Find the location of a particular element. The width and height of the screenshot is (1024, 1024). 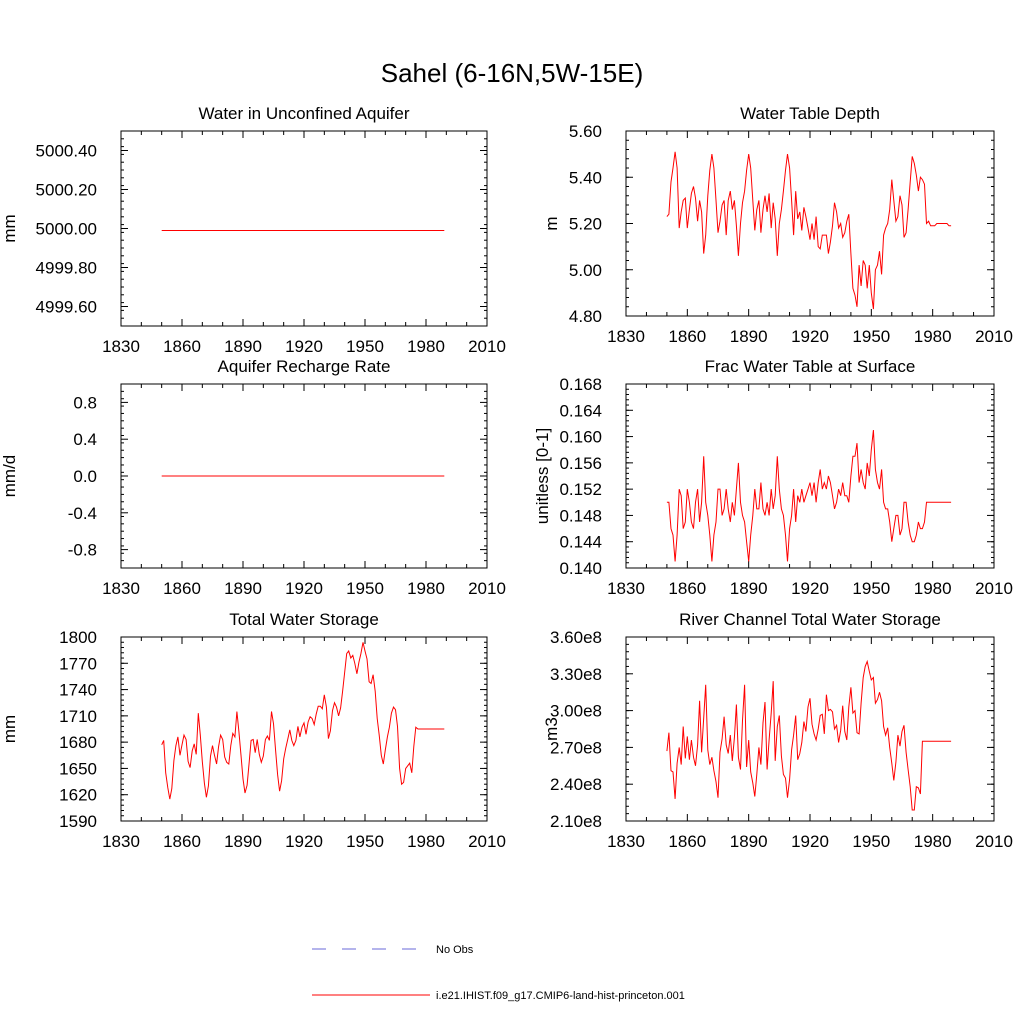

panel-title: Water in Unconfined Aquifer is located at coordinates (303, 113).